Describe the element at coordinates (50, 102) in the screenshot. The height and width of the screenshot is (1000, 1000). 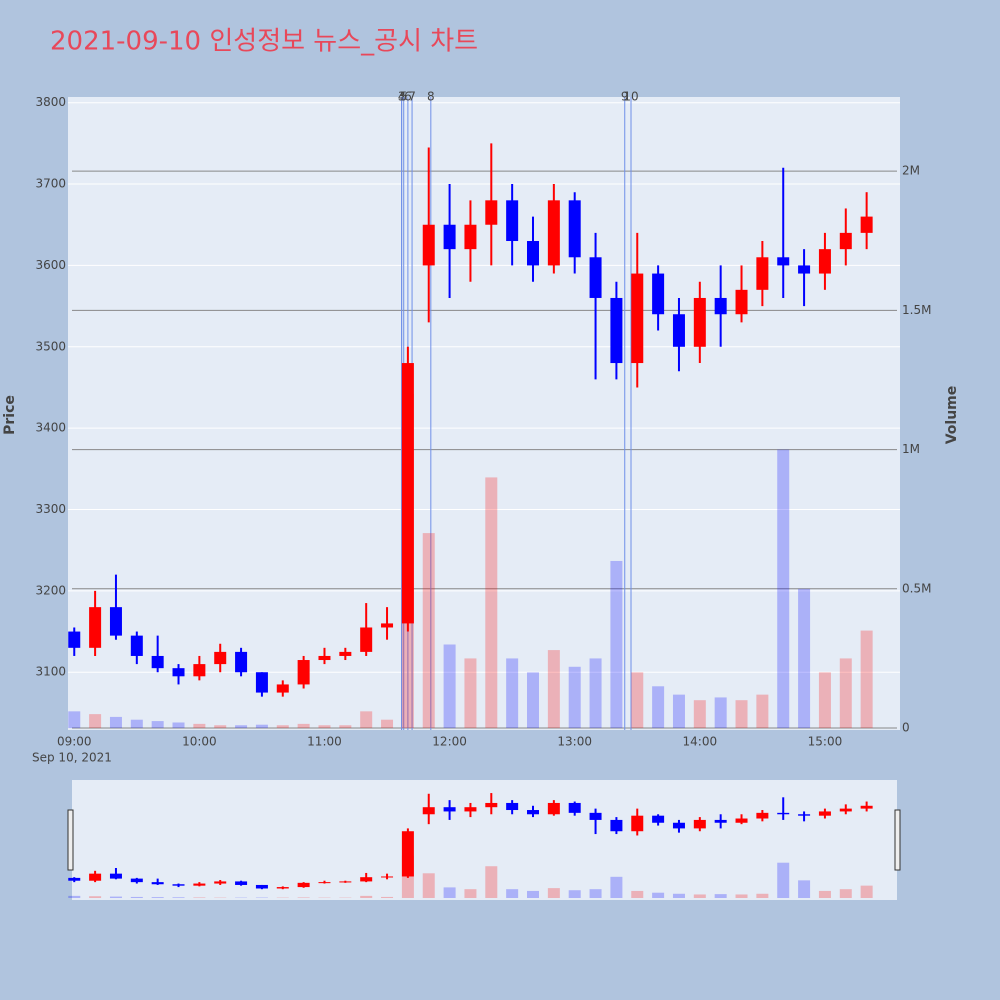
I see `y-tick-label: 3800` at that location.